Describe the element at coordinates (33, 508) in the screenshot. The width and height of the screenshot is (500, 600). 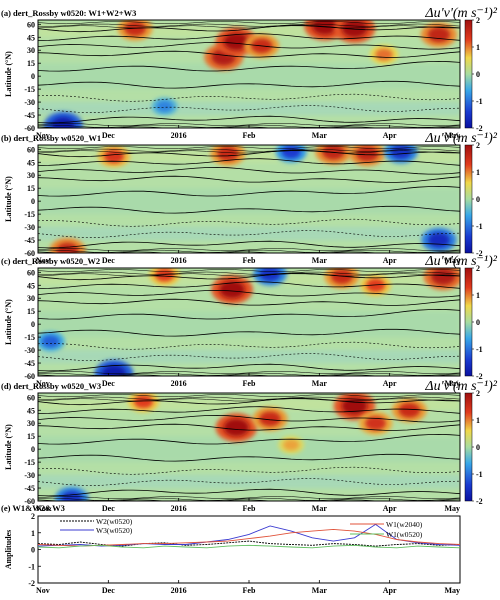
I see `panel-title: (e) W1&W2&W3` at that location.